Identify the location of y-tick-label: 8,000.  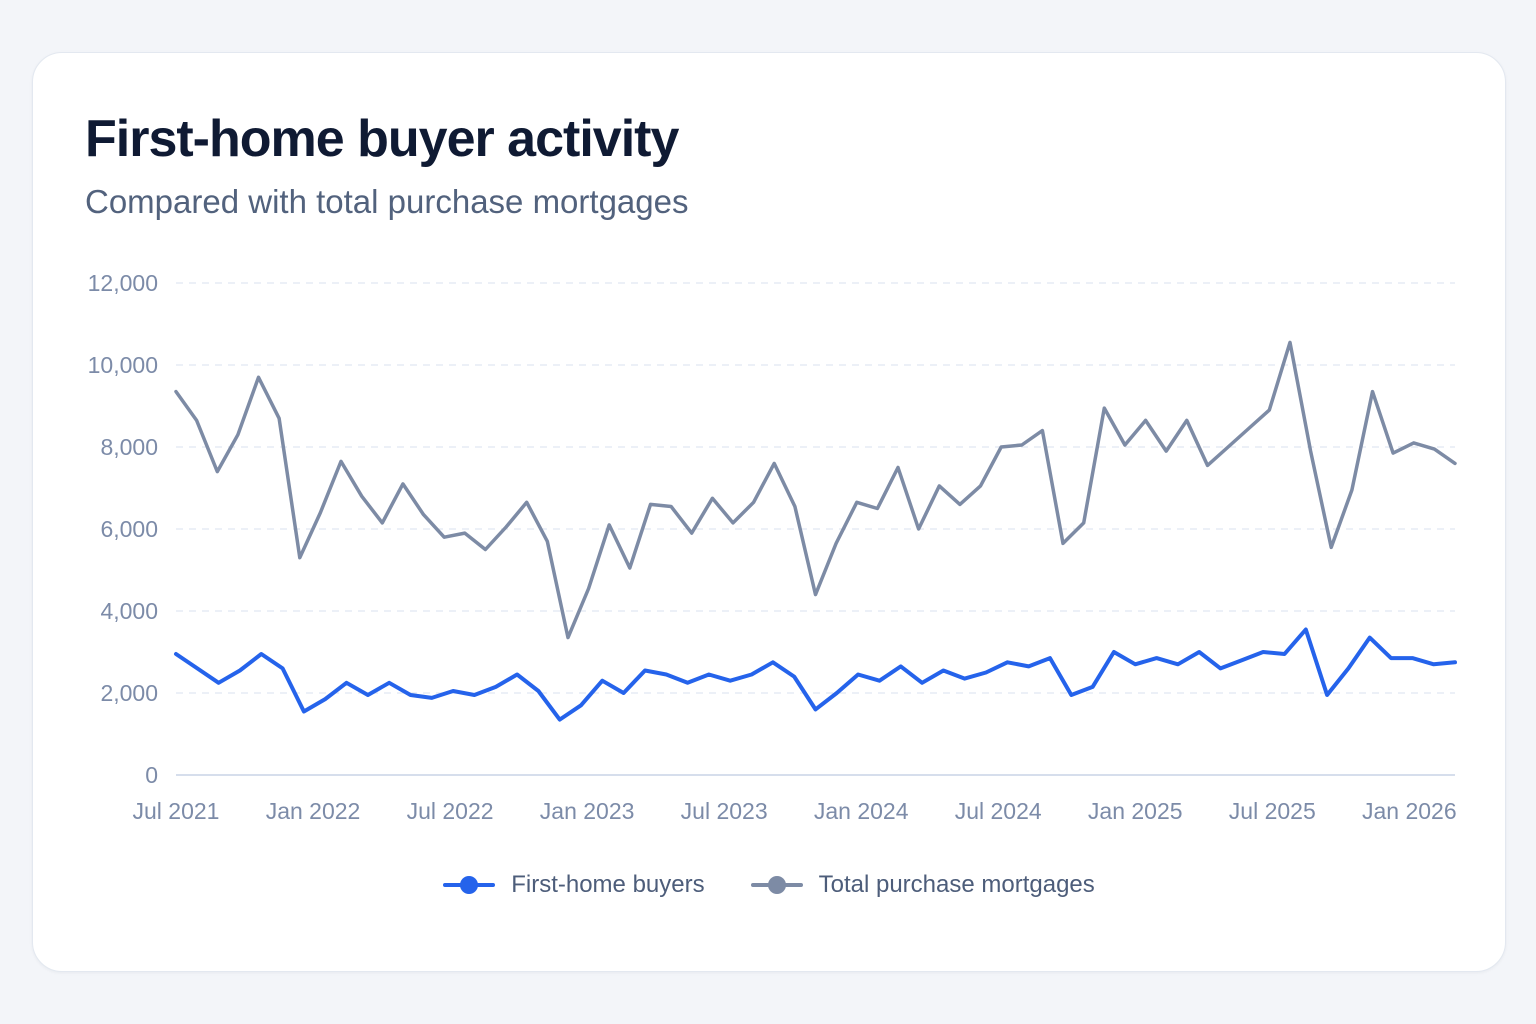
(129, 447).